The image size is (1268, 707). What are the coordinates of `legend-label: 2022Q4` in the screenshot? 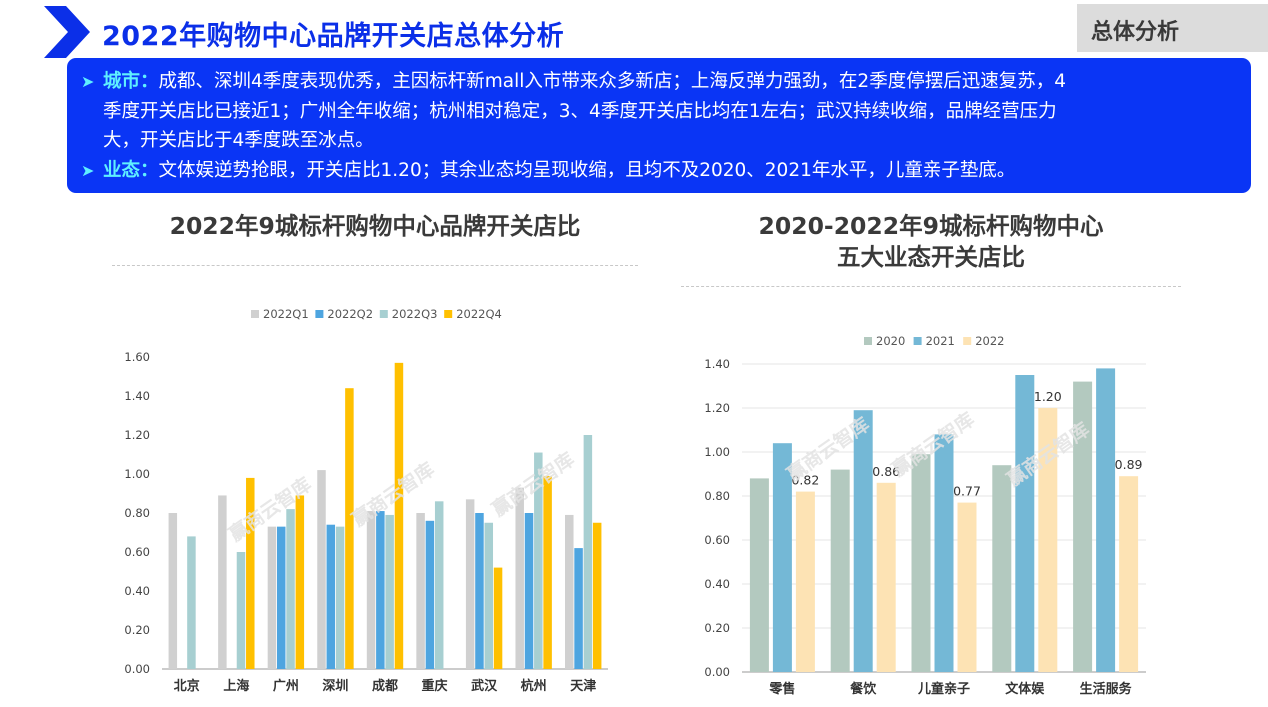 It's located at (479, 314).